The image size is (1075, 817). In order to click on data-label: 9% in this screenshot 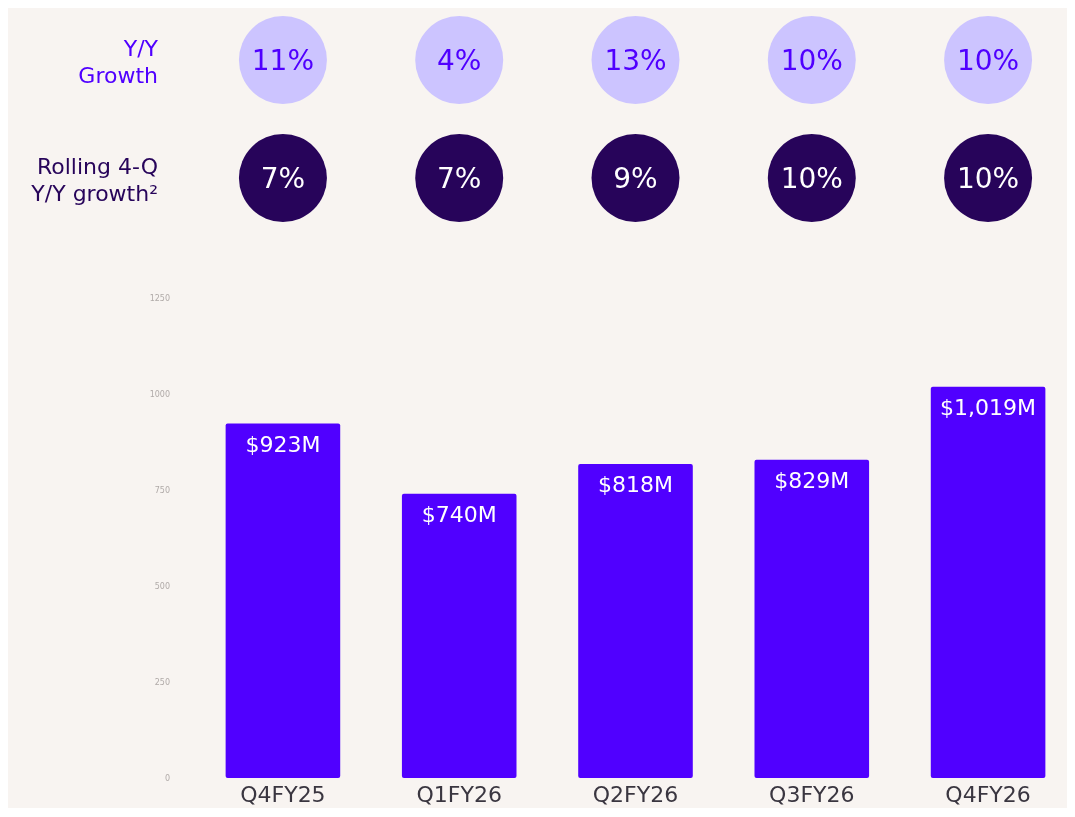, I will do `click(635, 178)`.